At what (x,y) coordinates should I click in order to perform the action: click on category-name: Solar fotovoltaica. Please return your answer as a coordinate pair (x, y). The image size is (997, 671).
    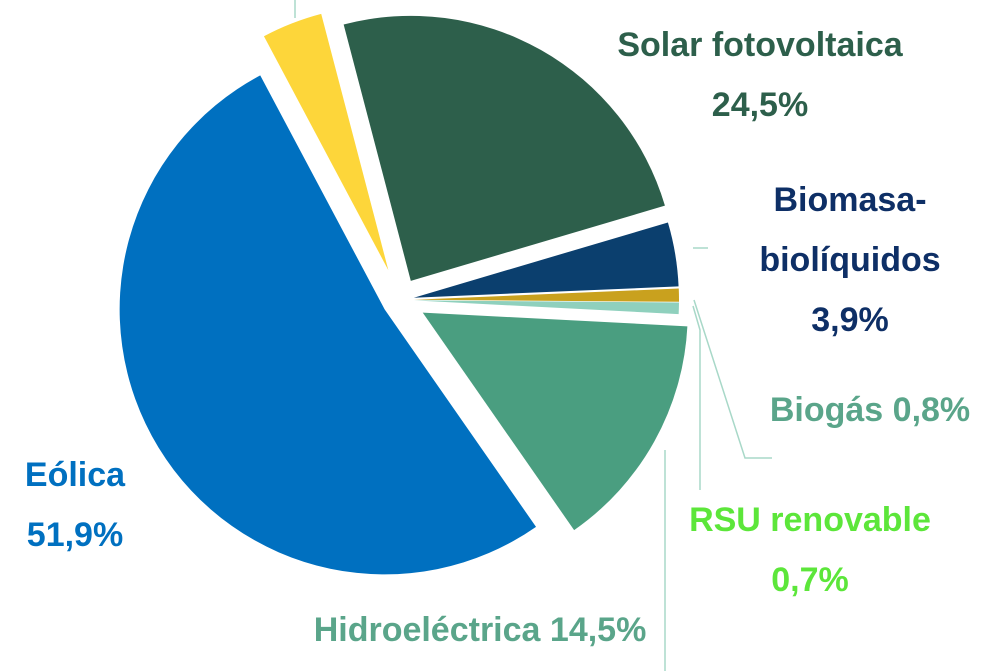
    Looking at the image, I should click on (760, 45).